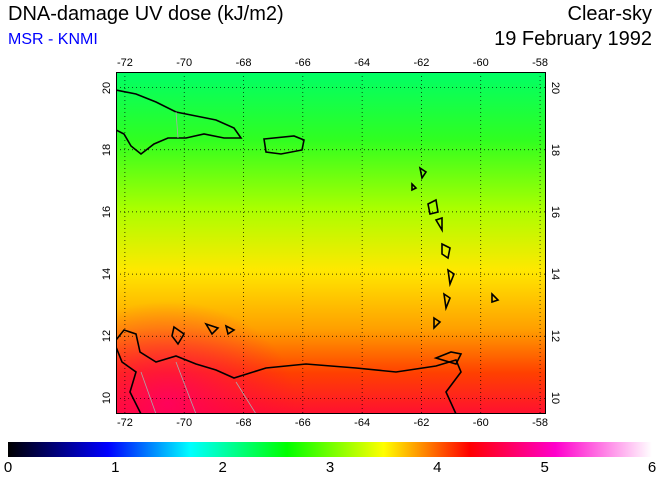  What do you see at coordinates (146, 14) in the screenshot?
I see `chart-title: DNA-damage UV dose (kJ/m2)` at bounding box center [146, 14].